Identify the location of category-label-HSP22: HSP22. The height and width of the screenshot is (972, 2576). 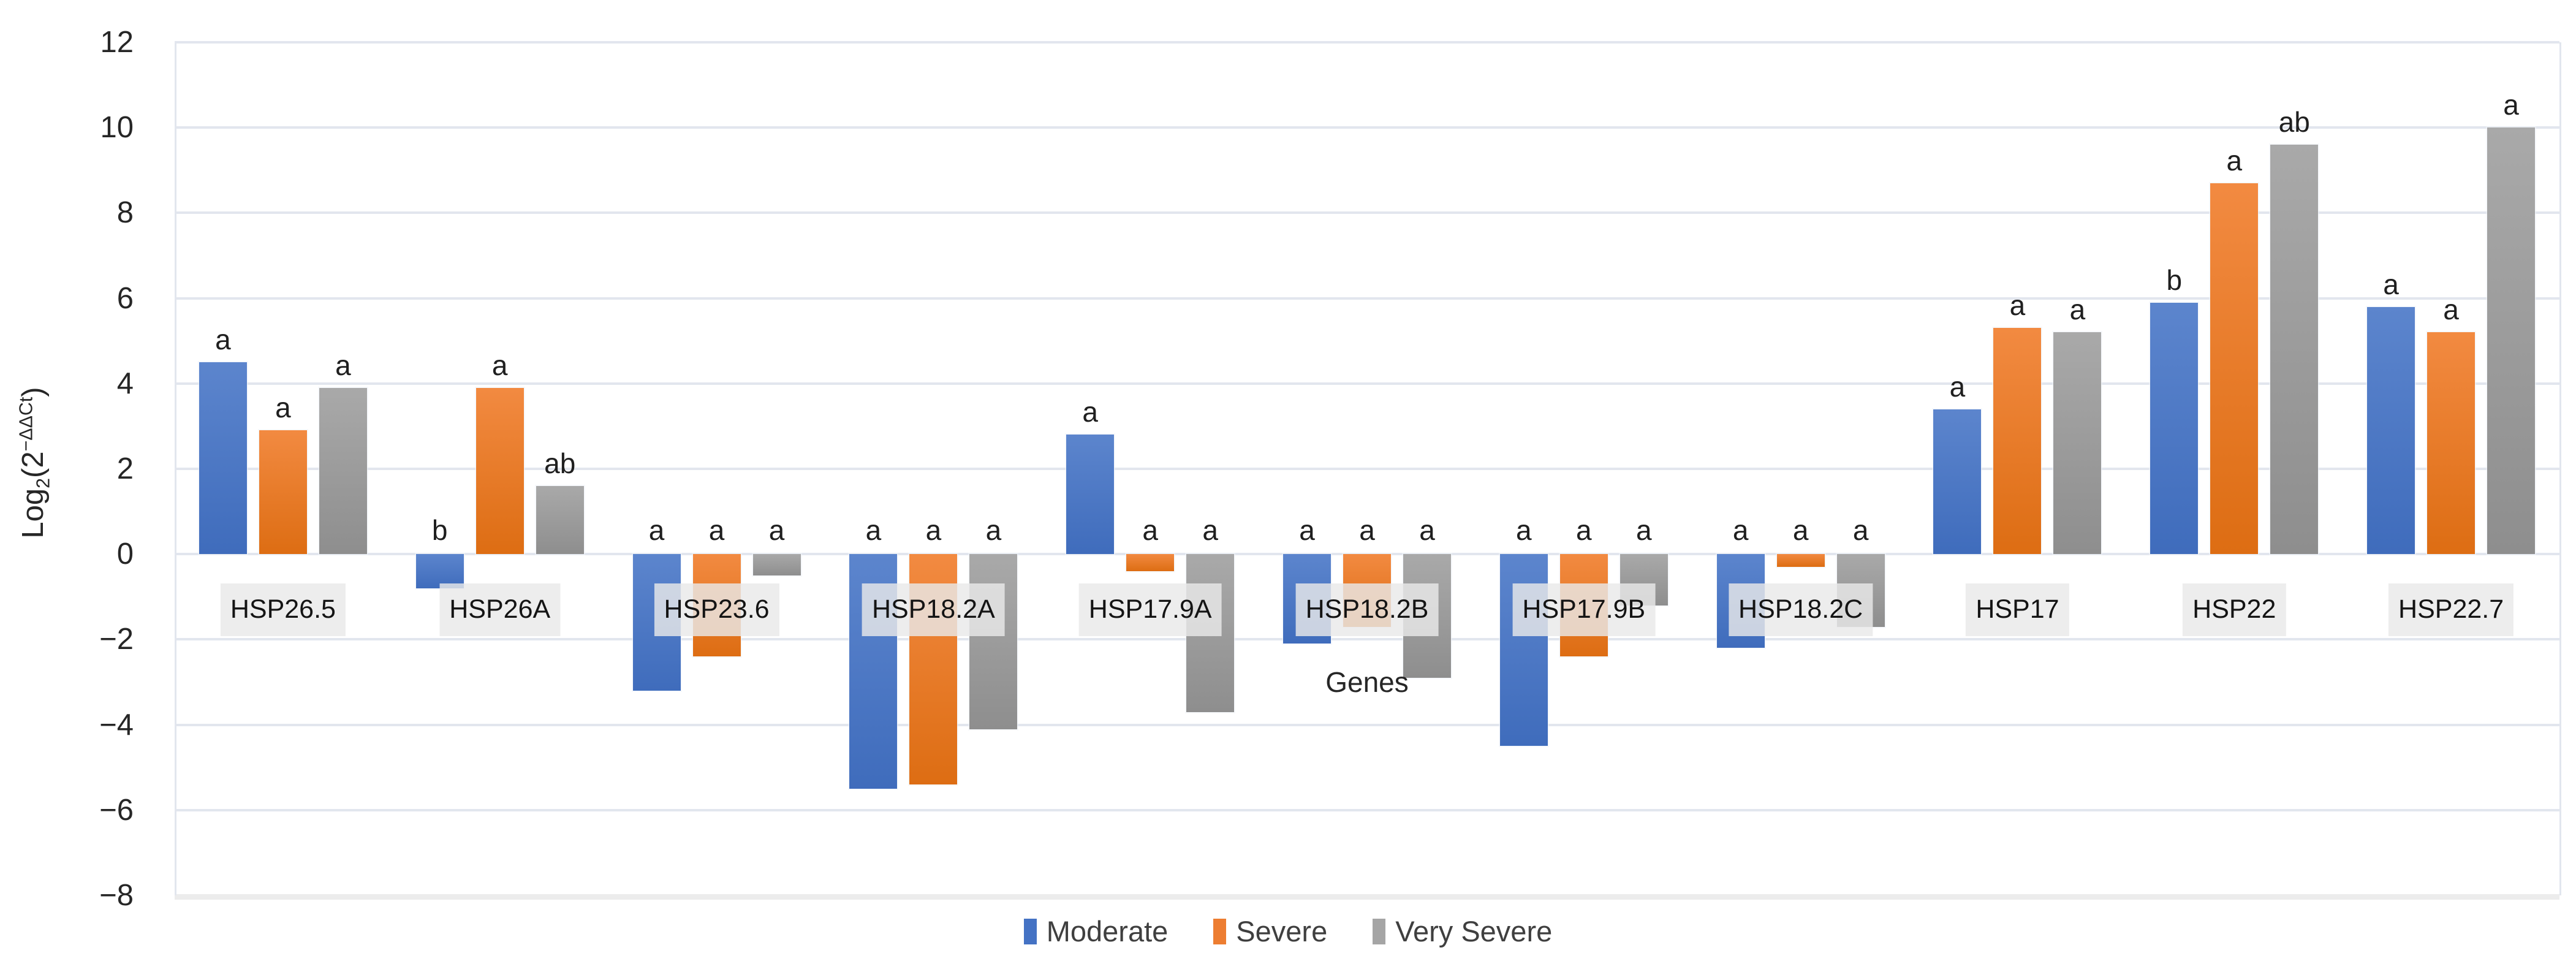
(2234, 609).